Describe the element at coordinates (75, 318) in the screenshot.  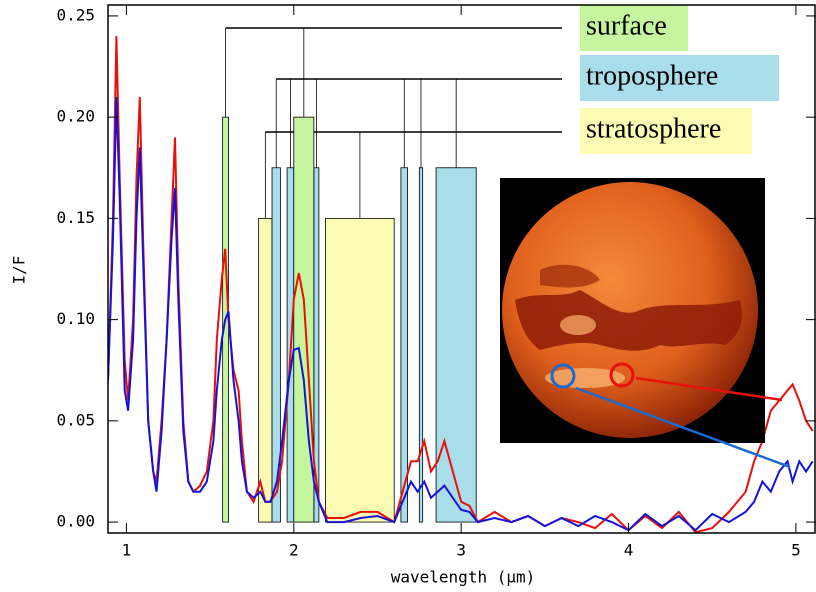
I see `y-tick-label: 0.10` at that location.